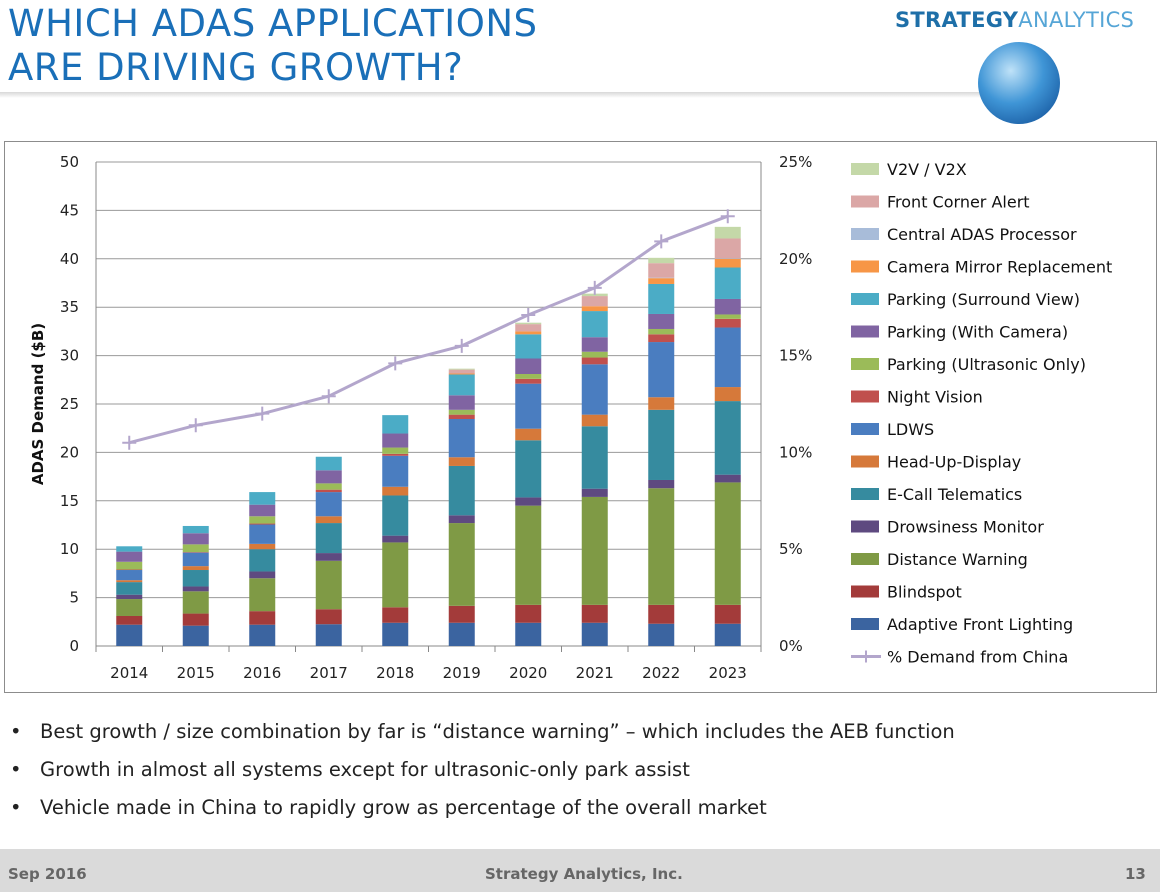 Image resolution: width=1160 pixels, height=892 pixels. What do you see at coordinates (957, 559) in the screenshot?
I see `legend-label: Distance Warning` at bounding box center [957, 559].